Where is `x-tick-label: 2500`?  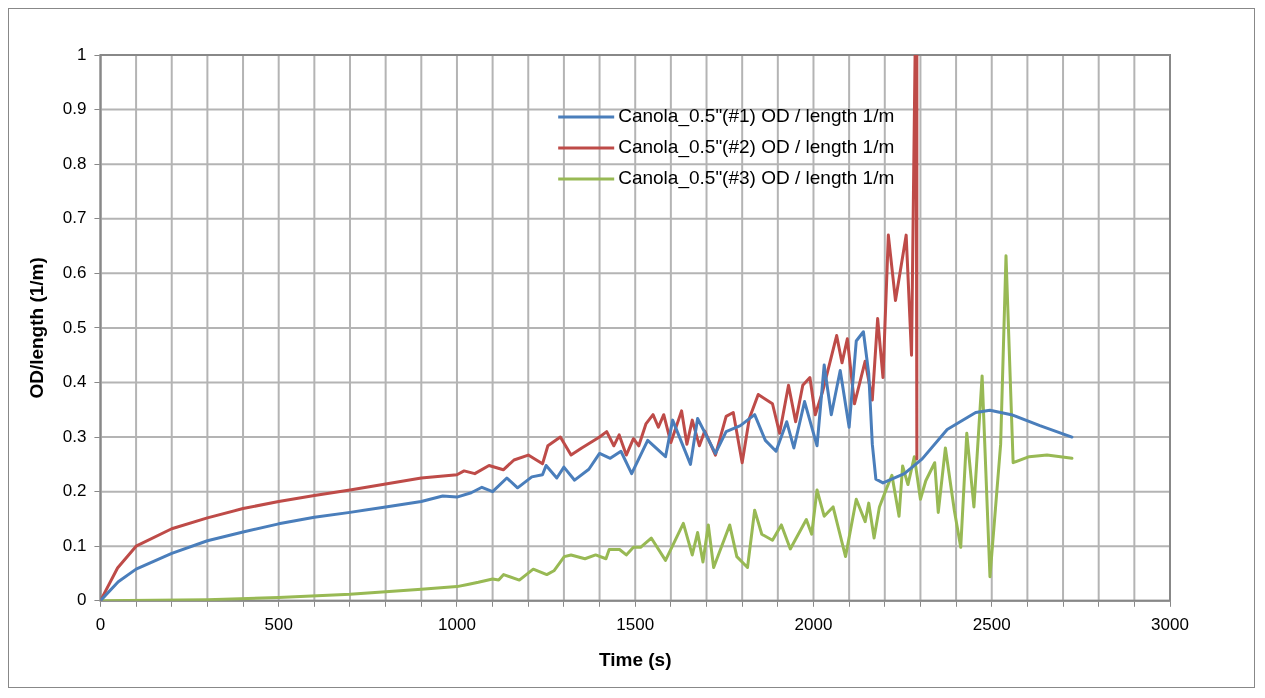 x-tick-label: 2500 is located at coordinates (991, 624).